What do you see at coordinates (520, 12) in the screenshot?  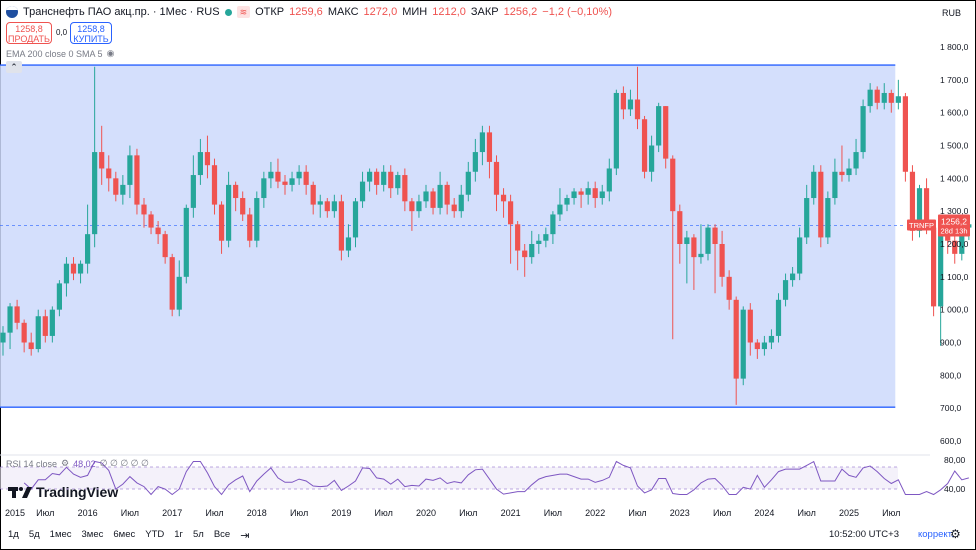 I see `close-value: 1256,2` at bounding box center [520, 12].